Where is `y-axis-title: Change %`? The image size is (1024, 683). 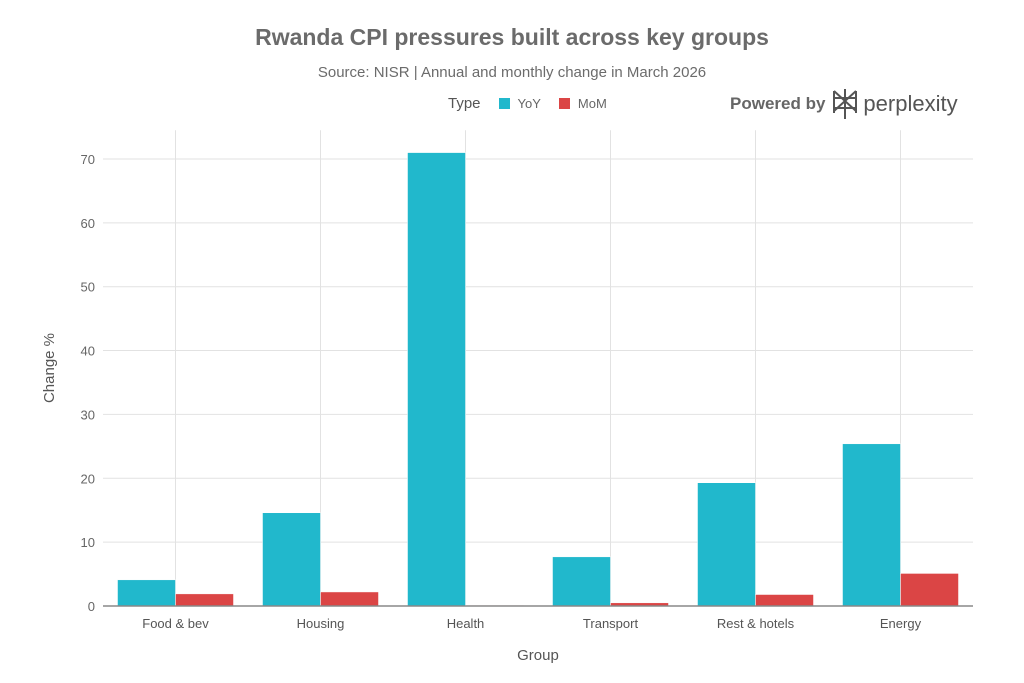
y-axis-title: Change % is located at coordinates (49, 368).